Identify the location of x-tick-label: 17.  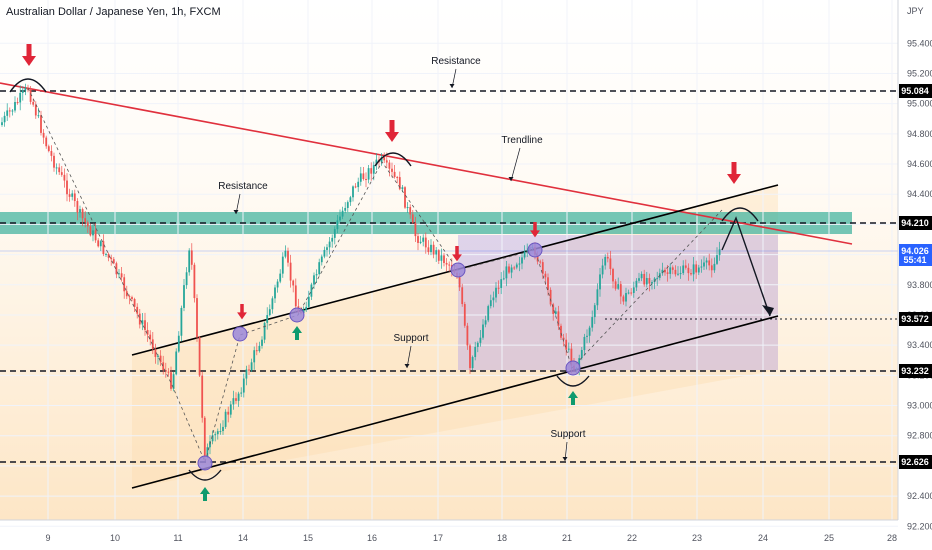
(438, 538).